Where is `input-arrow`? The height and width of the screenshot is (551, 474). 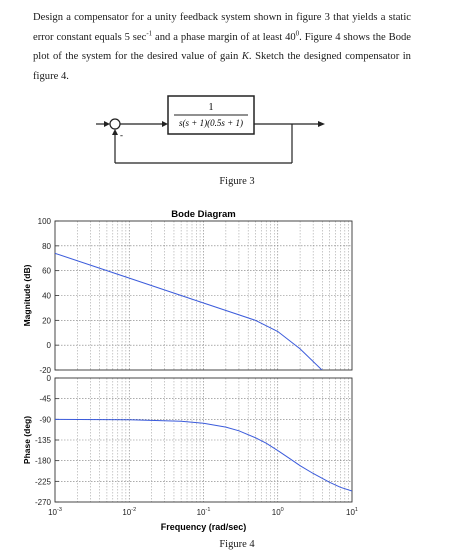
input-arrow is located at coordinates (107, 124).